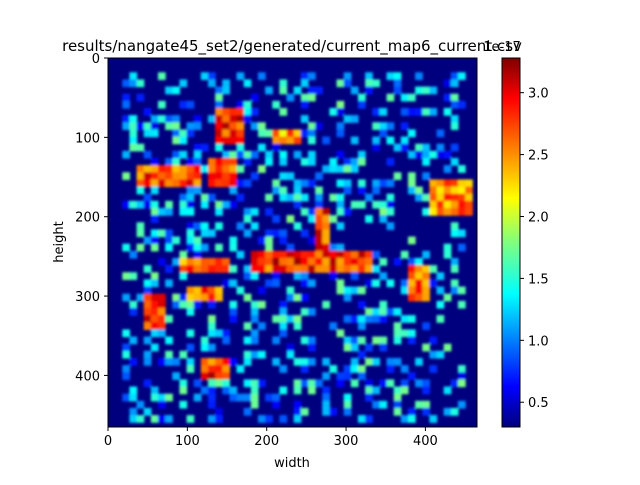 Image resolution: width=640 pixels, height=485 pixels. What do you see at coordinates (538, 279) in the screenshot?
I see `colorbar-tick-label: 1.5` at bounding box center [538, 279].